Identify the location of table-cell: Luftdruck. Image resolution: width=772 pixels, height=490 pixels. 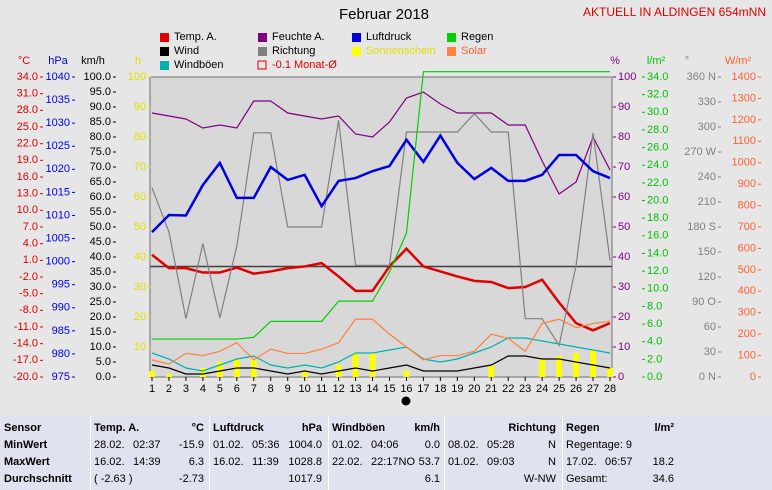
(238, 428).